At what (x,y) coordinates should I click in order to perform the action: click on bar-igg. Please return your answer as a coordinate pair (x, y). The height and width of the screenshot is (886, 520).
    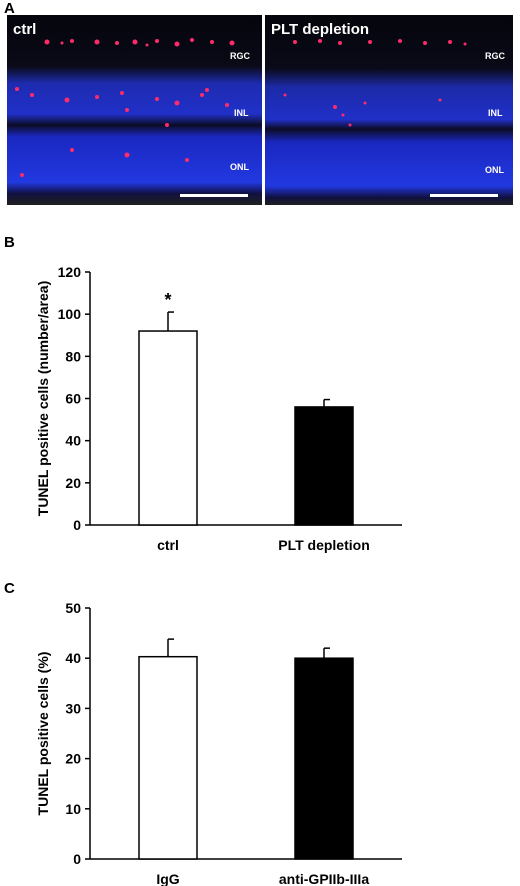
    Looking at the image, I should click on (168, 757).